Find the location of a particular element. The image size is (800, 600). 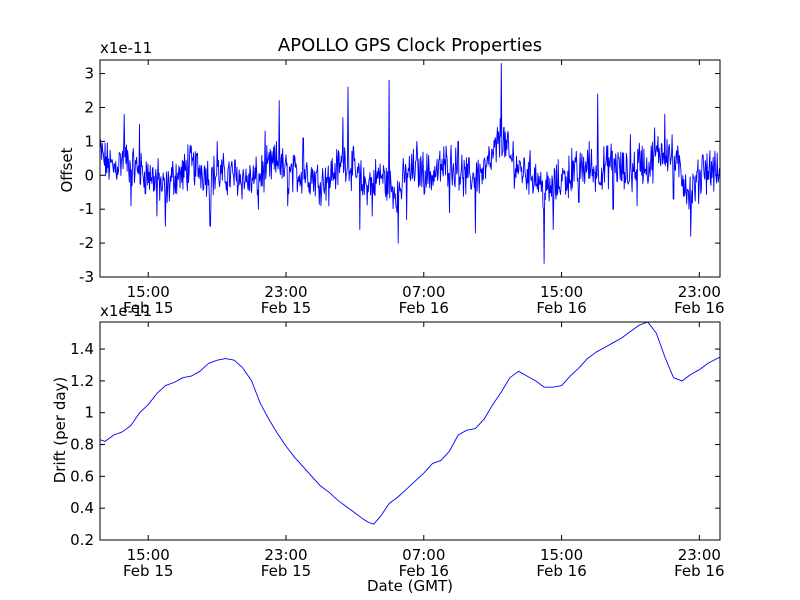

date-axis-label: Date (GMT) is located at coordinates (410, 586).